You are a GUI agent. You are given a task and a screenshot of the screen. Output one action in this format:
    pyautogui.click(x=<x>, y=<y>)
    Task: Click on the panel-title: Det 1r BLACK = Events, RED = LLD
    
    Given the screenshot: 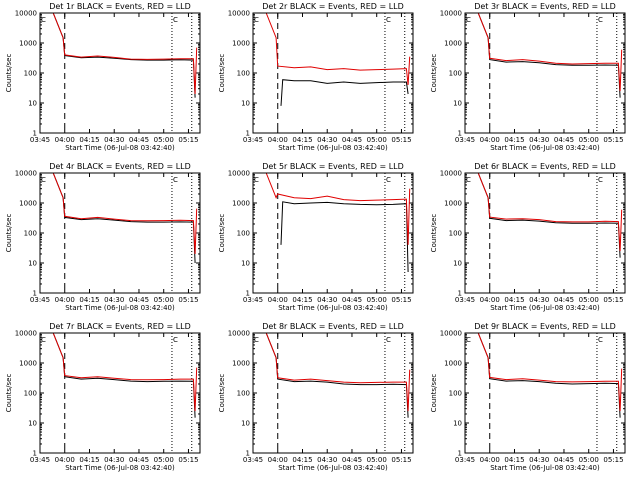 What is the action you would take?
    pyautogui.click(x=120, y=6)
    